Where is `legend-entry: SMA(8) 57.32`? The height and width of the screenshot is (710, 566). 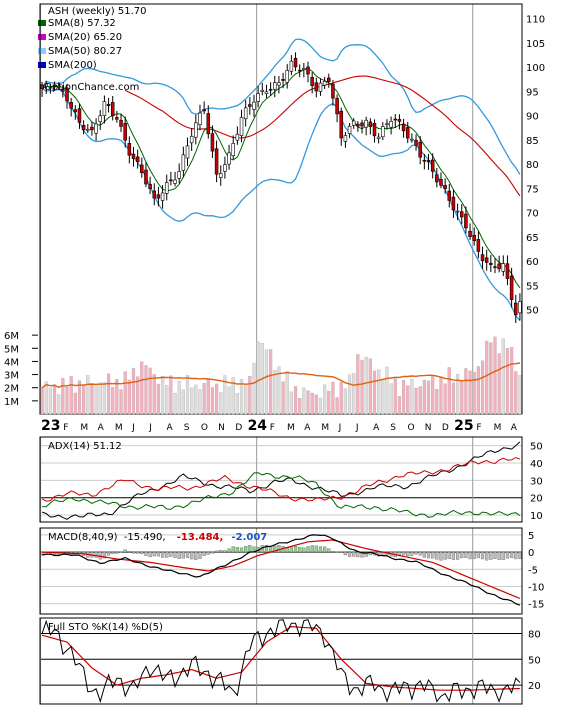 legend-entry: SMA(8) 57.32 is located at coordinates (82, 23).